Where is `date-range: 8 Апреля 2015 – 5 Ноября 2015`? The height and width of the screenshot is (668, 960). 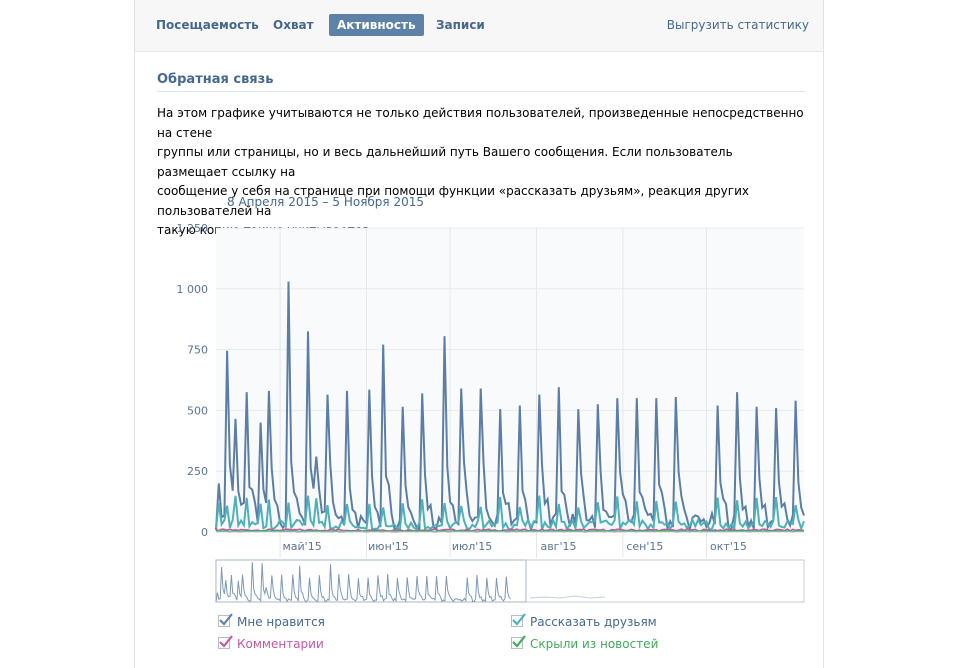 date-range: 8 Апреля 2015 – 5 Ноября 2015 is located at coordinates (325, 202).